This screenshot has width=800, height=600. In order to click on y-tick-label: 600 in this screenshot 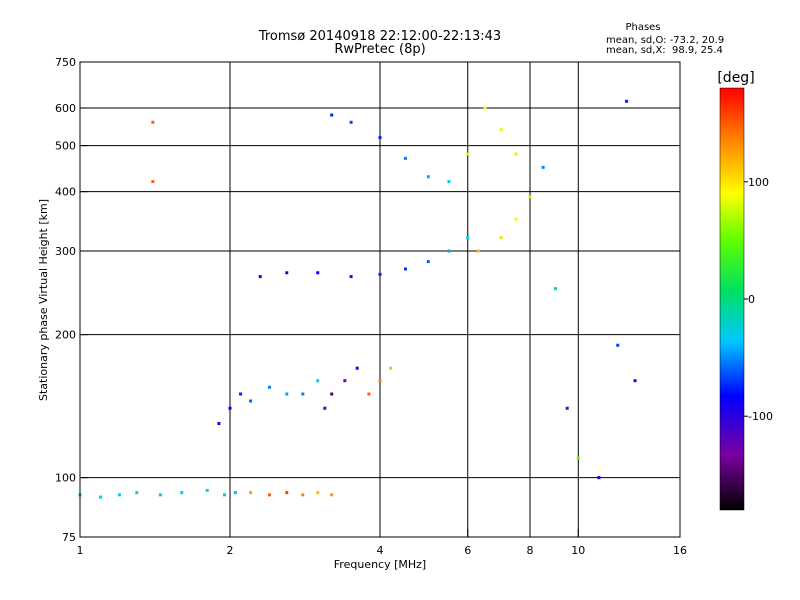, I will do `click(65, 108)`.